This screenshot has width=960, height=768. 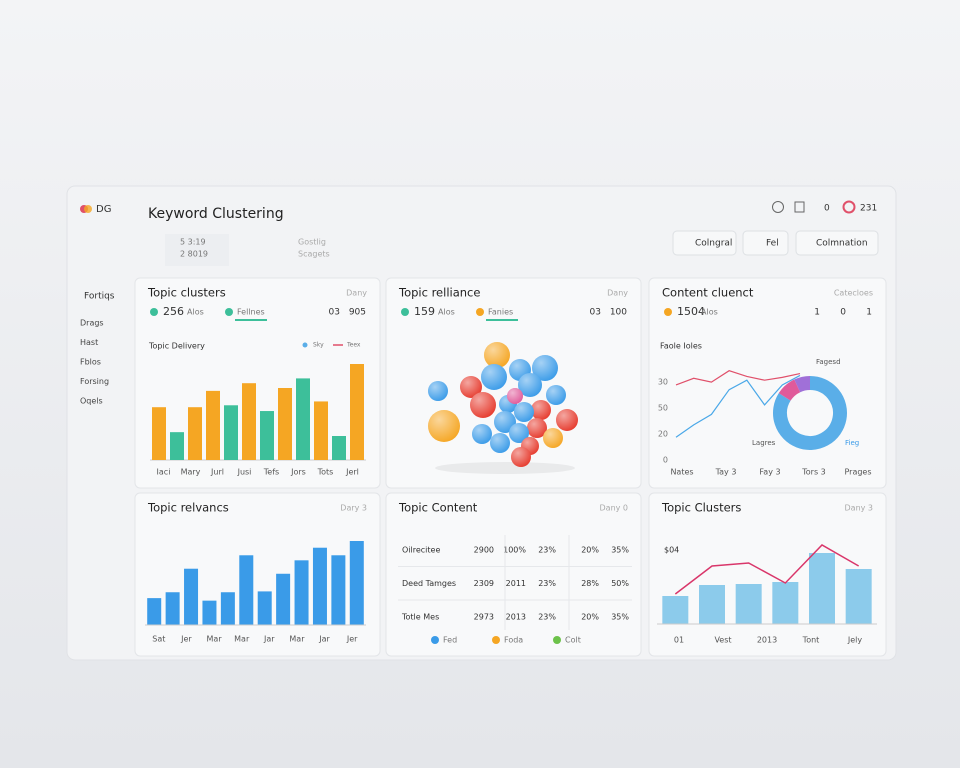 What do you see at coordinates (251, 312) in the screenshot?
I see `tab: Fellnes` at bounding box center [251, 312].